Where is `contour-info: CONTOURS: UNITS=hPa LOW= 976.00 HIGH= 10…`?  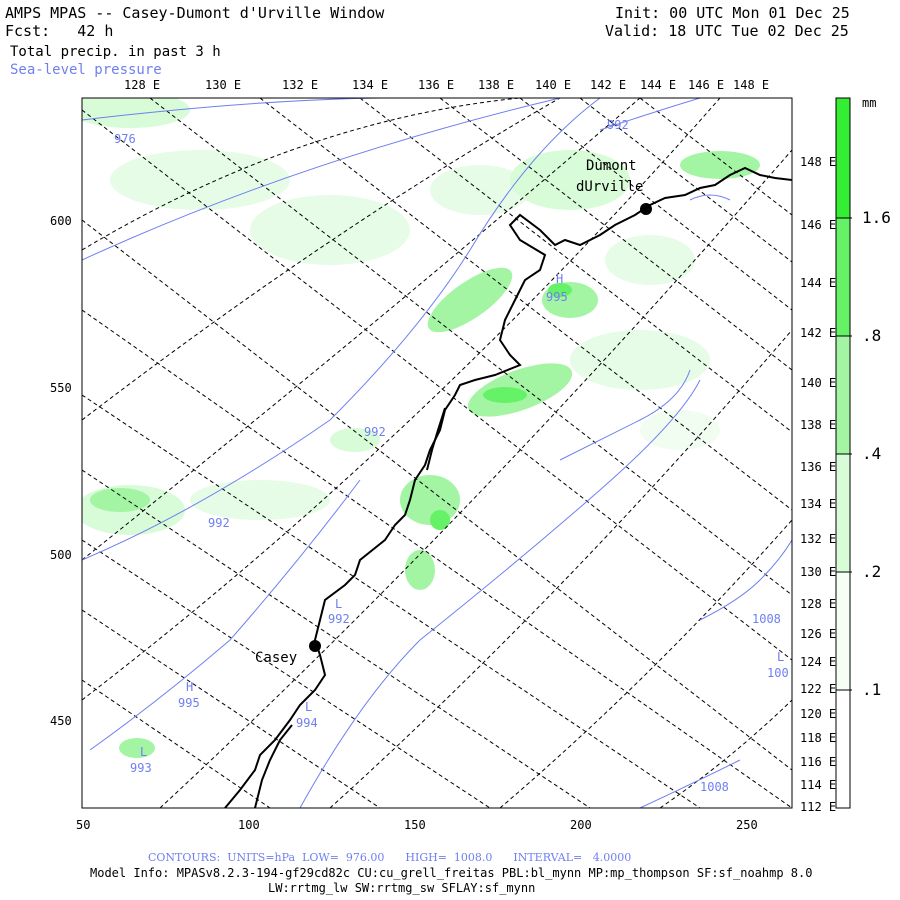 contour-info: CONTOURS: UNITS=hPa LOW= 976.00 HIGH= 10… is located at coordinates (390, 857).